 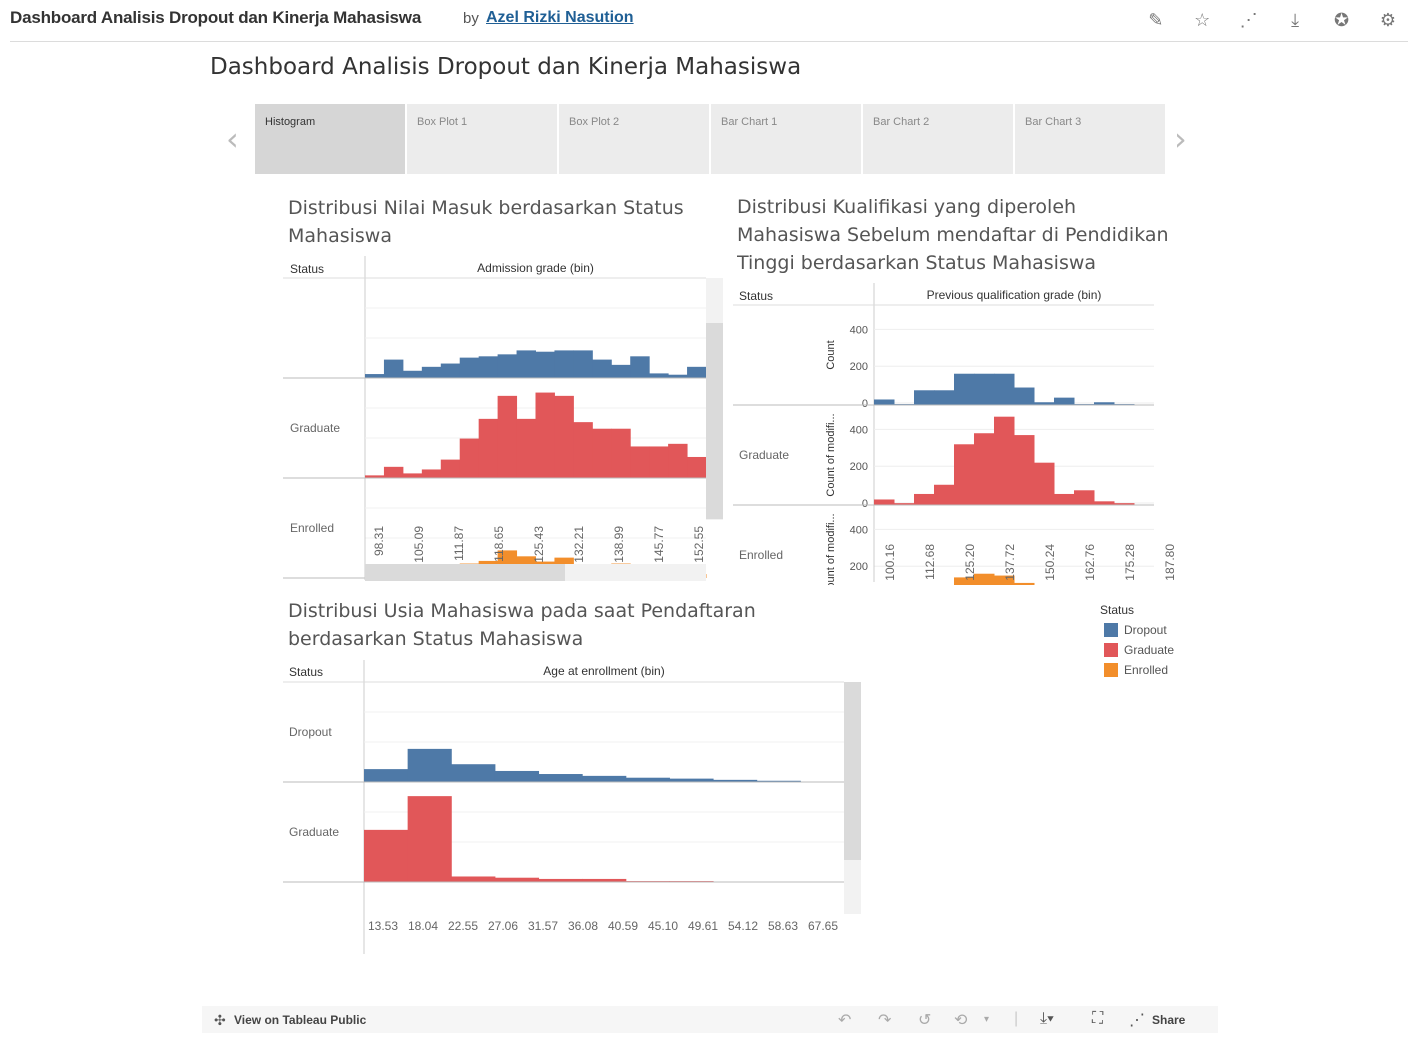 I want to click on legend-label: Dropout, so click(x=1145, y=630).